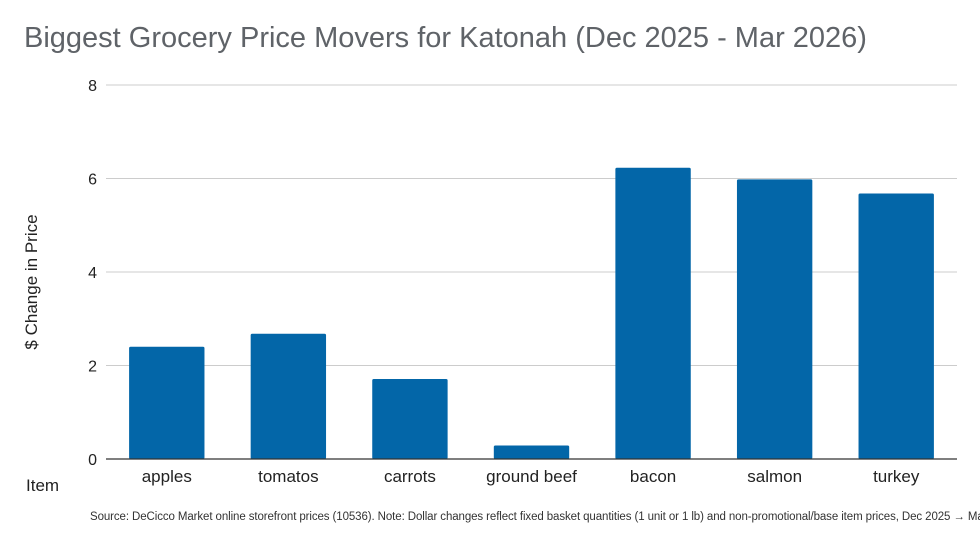  I want to click on x-tick-label: turkey, so click(896, 476).